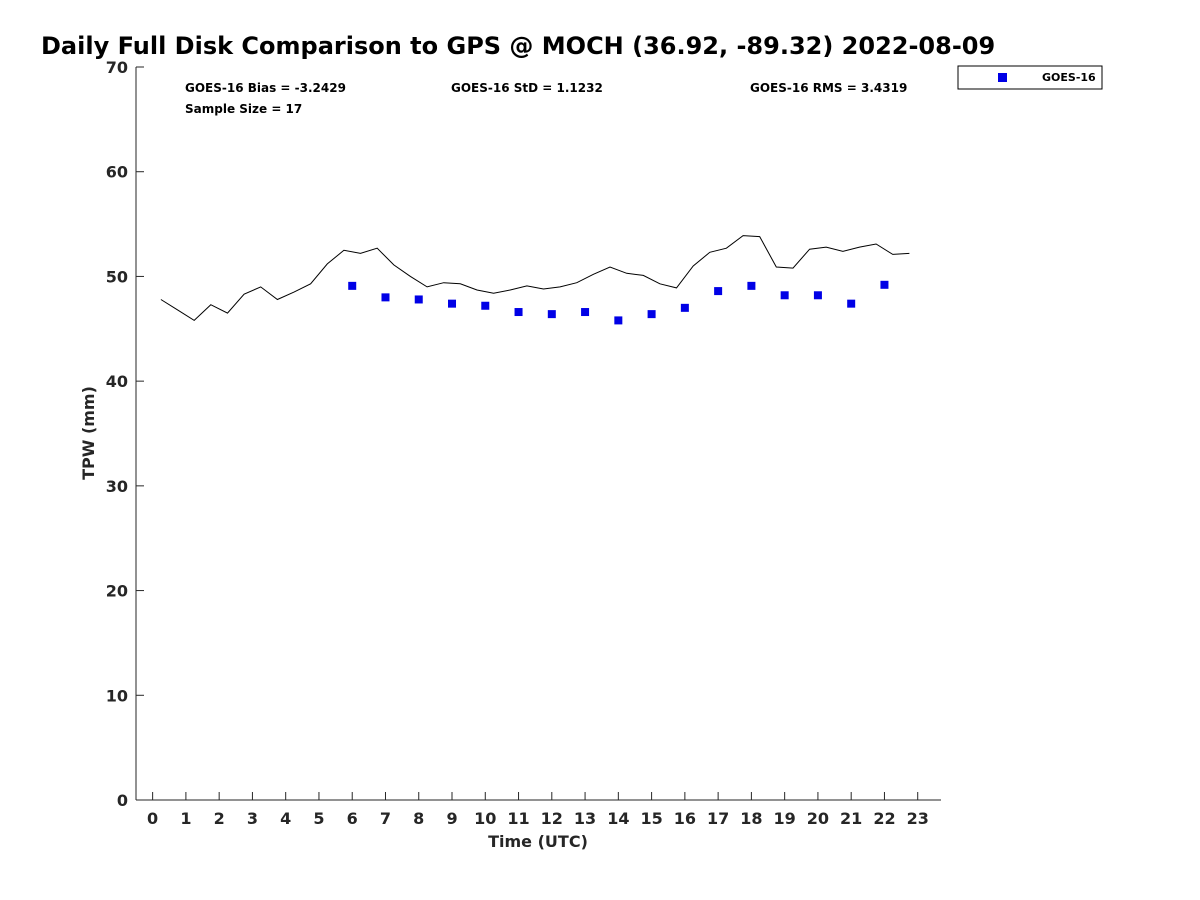 The image size is (1200, 900). Describe the element at coordinates (751, 818) in the screenshot. I see `x-tick-label: 18` at that location.